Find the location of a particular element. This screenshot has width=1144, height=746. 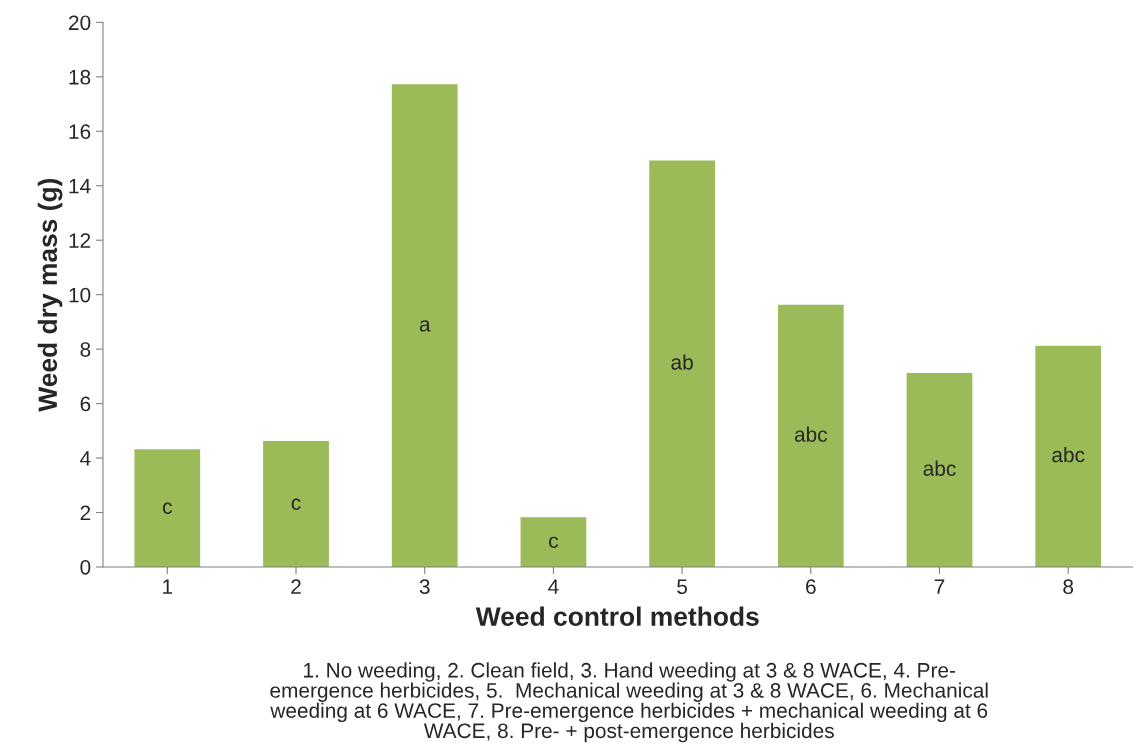

x-tick-label: 1 is located at coordinates (168, 586).